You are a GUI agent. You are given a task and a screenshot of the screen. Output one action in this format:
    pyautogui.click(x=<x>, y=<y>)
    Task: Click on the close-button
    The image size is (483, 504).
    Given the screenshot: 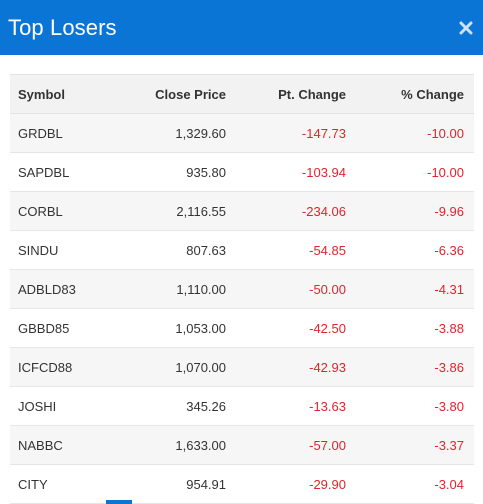 What is the action you would take?
    pyautogui.click(x=466, y=27)
    